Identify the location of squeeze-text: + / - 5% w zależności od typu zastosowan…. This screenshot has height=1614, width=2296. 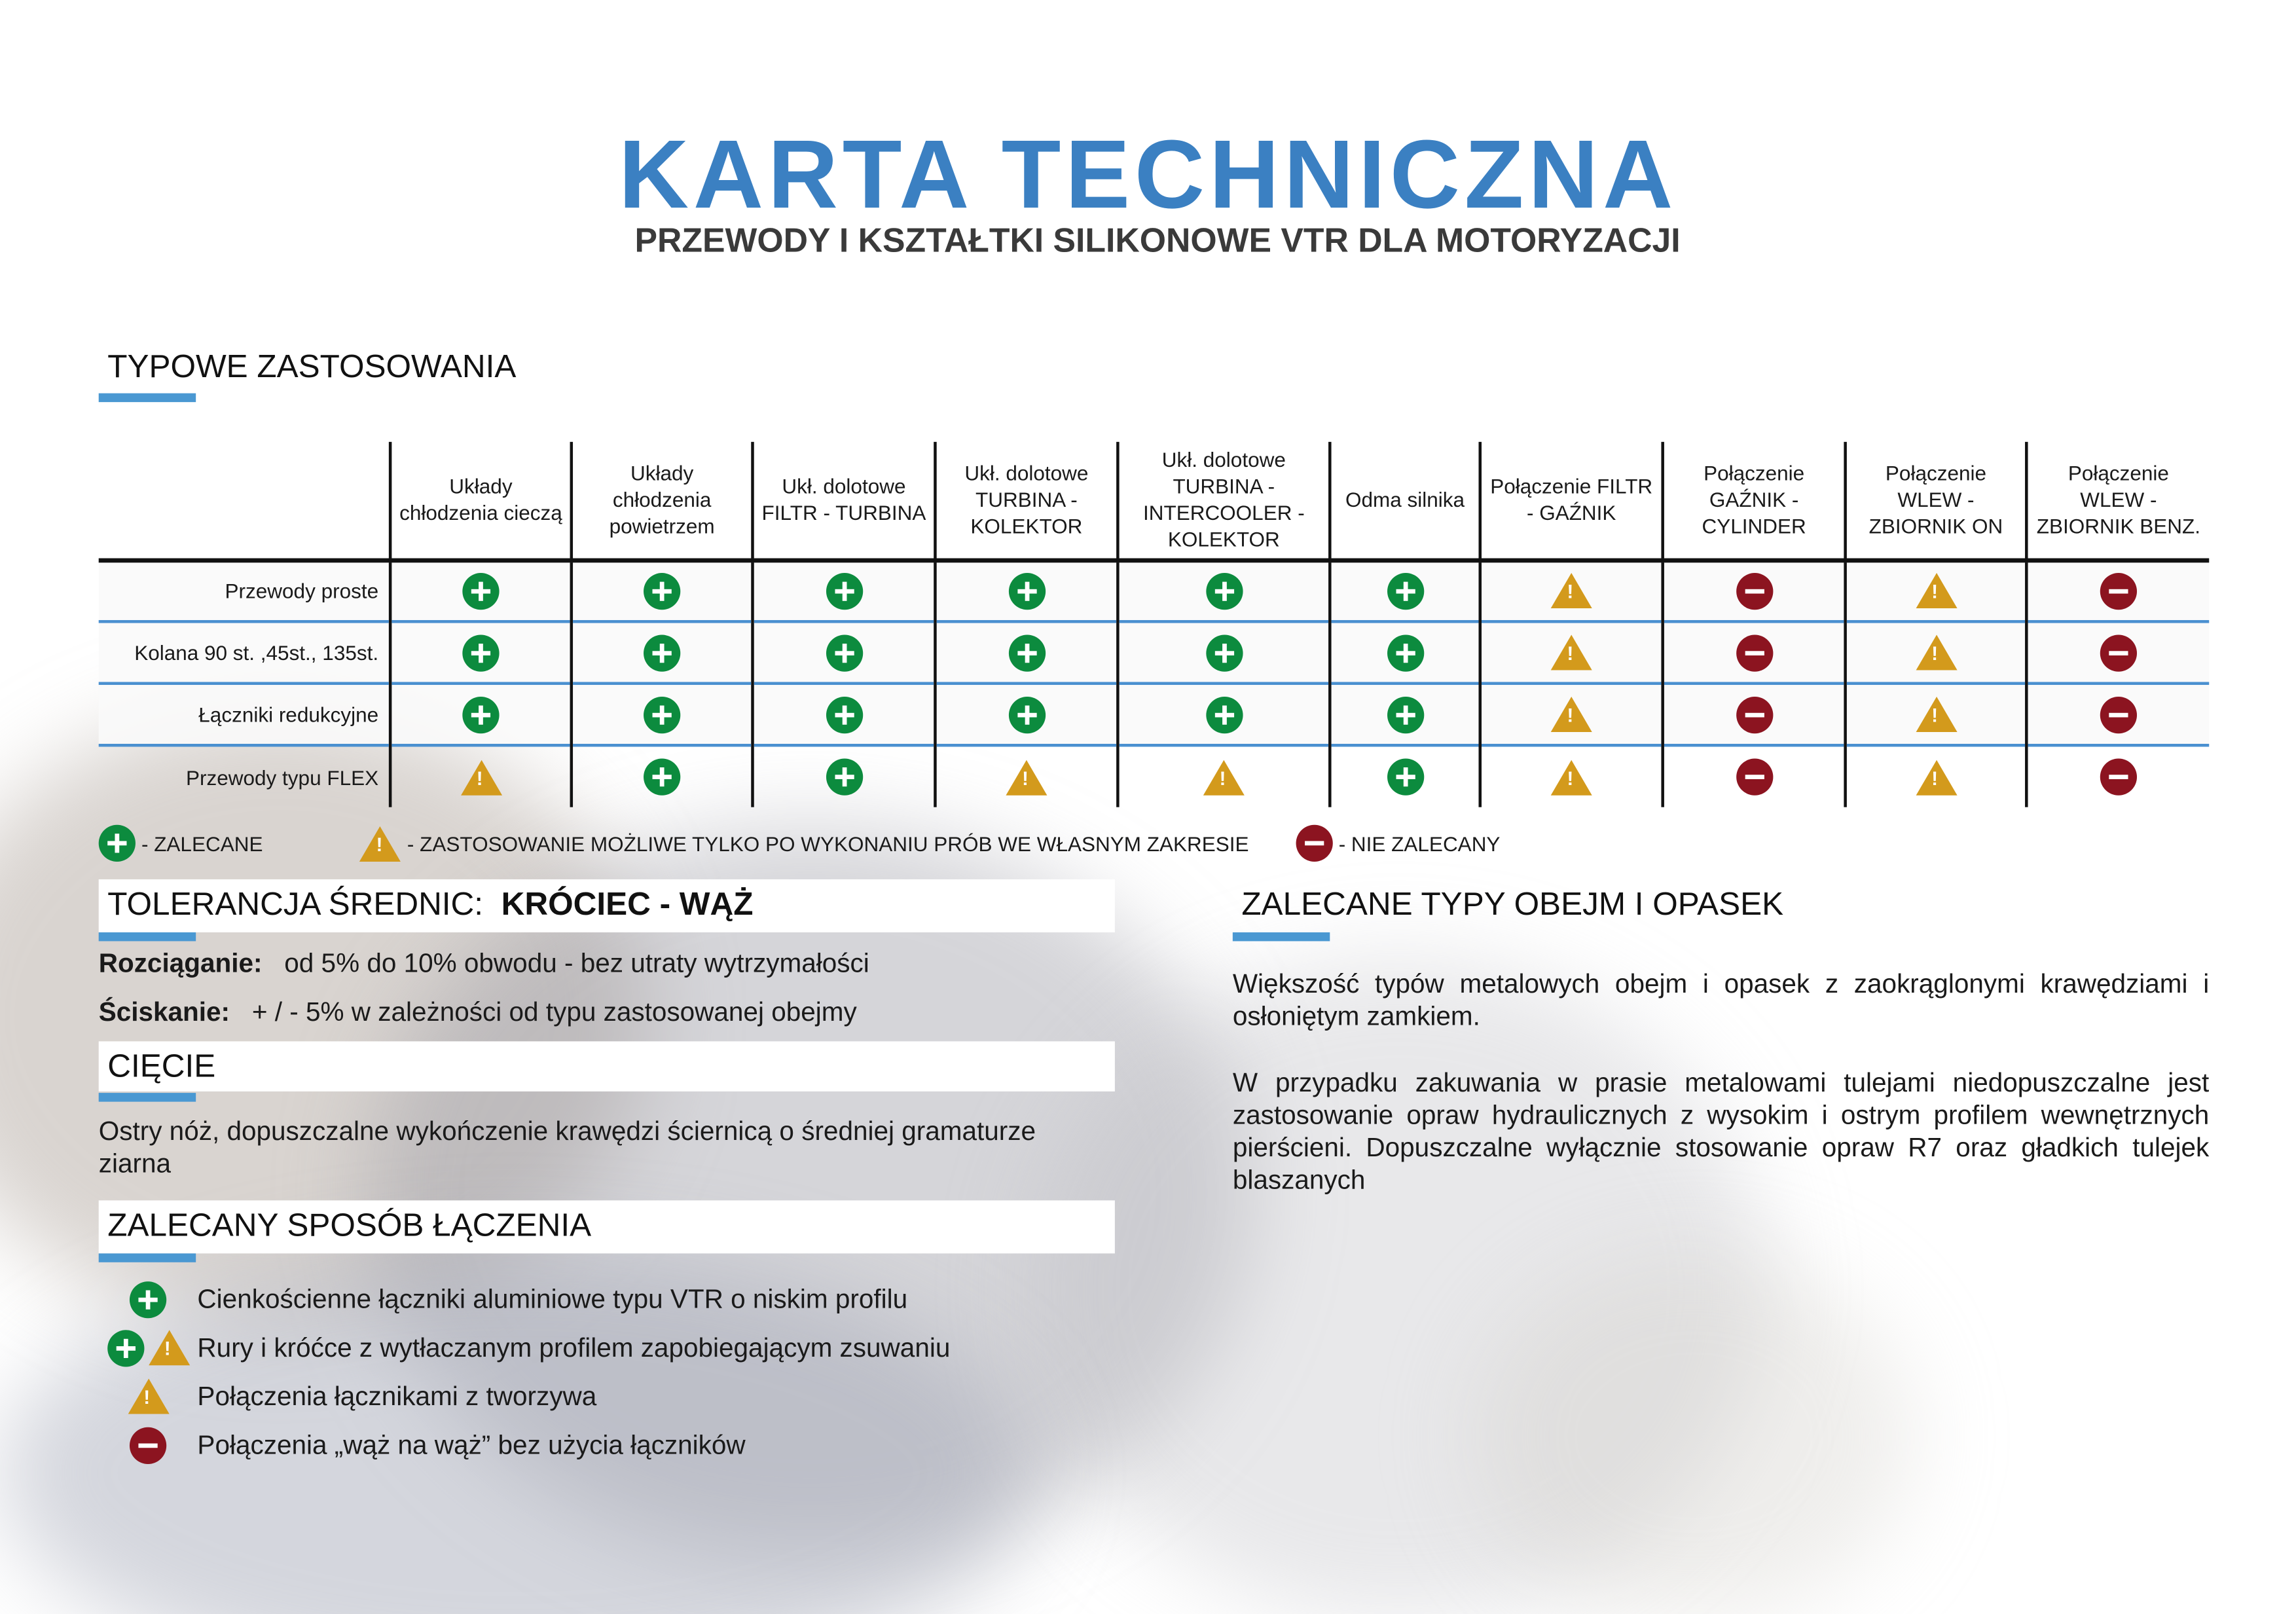
(554, 1012).